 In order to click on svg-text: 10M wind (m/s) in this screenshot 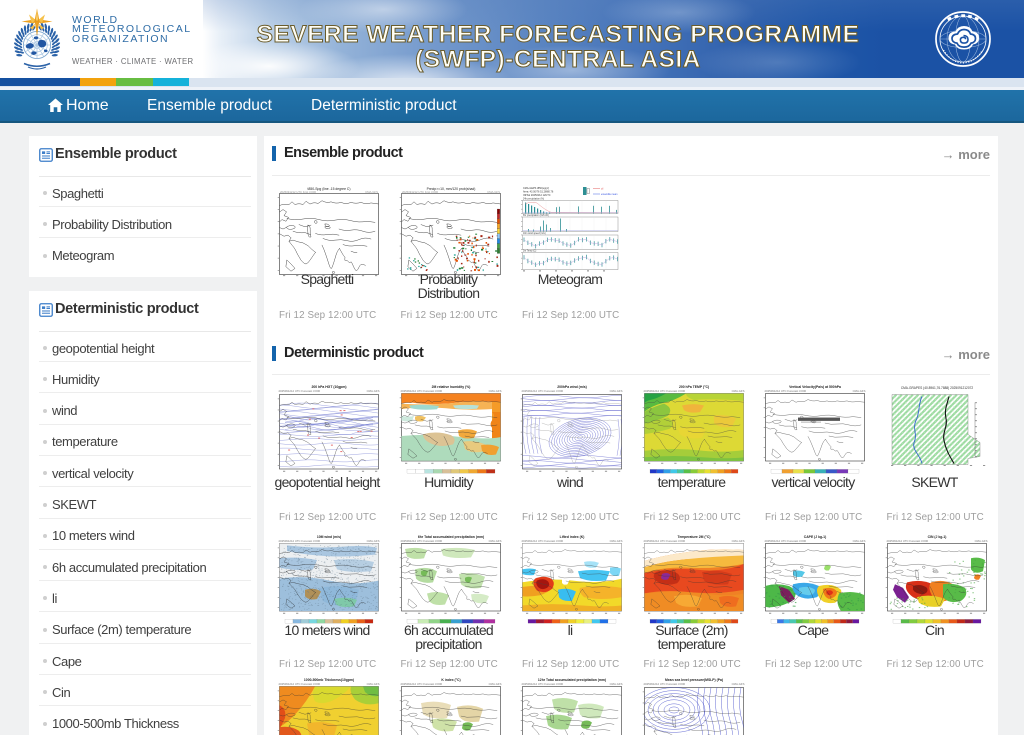, I will do `click(329, 537)`.